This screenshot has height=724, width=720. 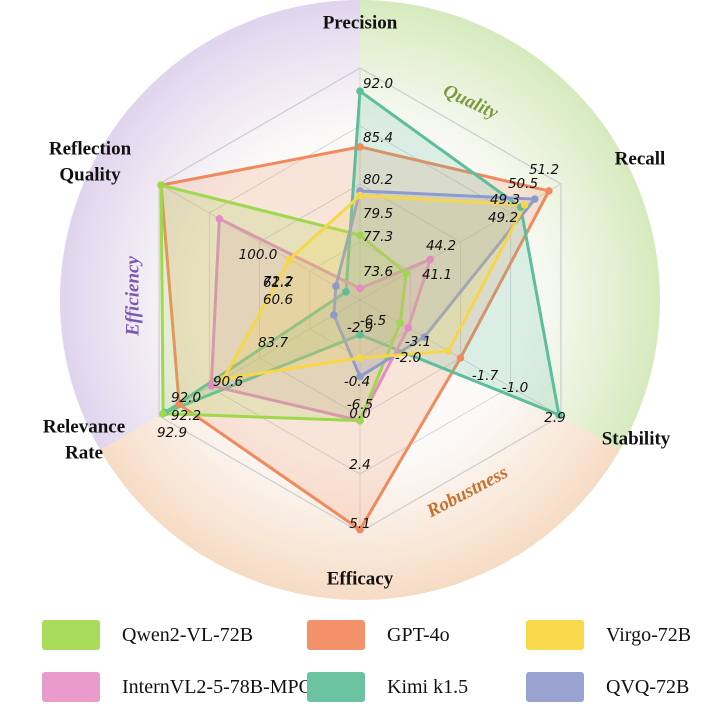 I want to click on marker-internvl2-5-78b-mpo-stability, so click(x=408, y=328).